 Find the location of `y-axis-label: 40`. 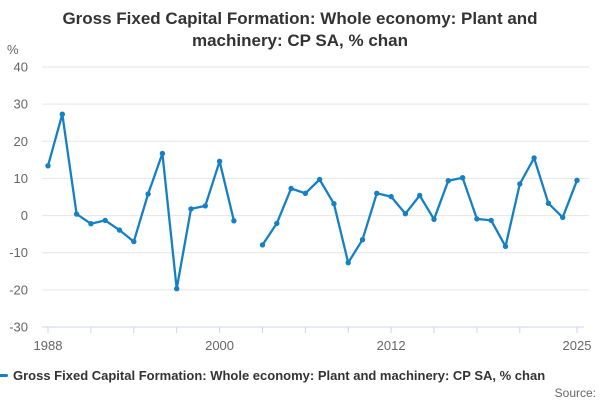

y-axis-label: 40 is located at coordinates (21, 67).